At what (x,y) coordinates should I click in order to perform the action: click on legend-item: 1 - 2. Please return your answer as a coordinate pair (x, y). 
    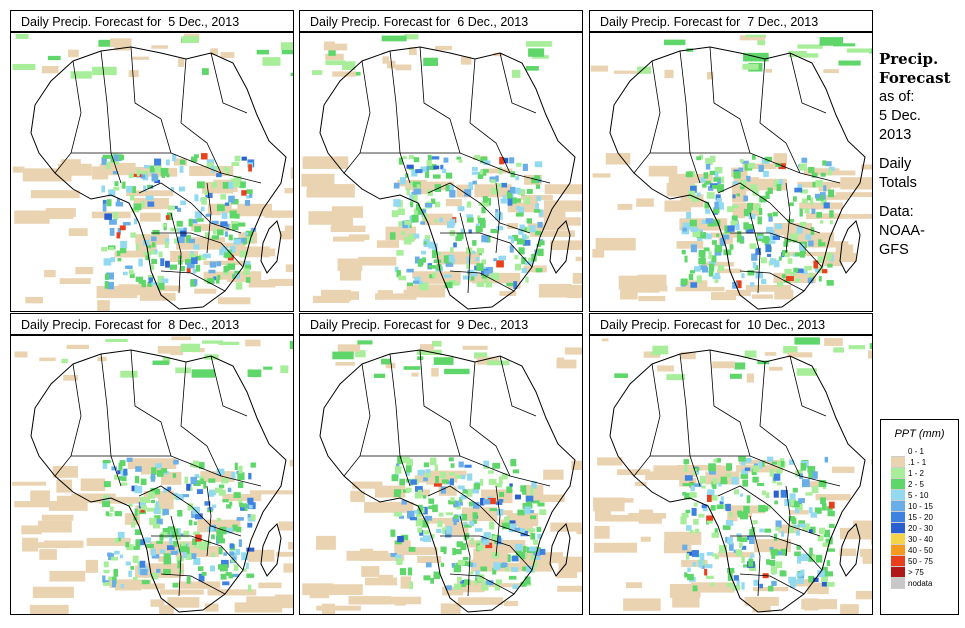
    Looking at the image, I should click on (924, 473).